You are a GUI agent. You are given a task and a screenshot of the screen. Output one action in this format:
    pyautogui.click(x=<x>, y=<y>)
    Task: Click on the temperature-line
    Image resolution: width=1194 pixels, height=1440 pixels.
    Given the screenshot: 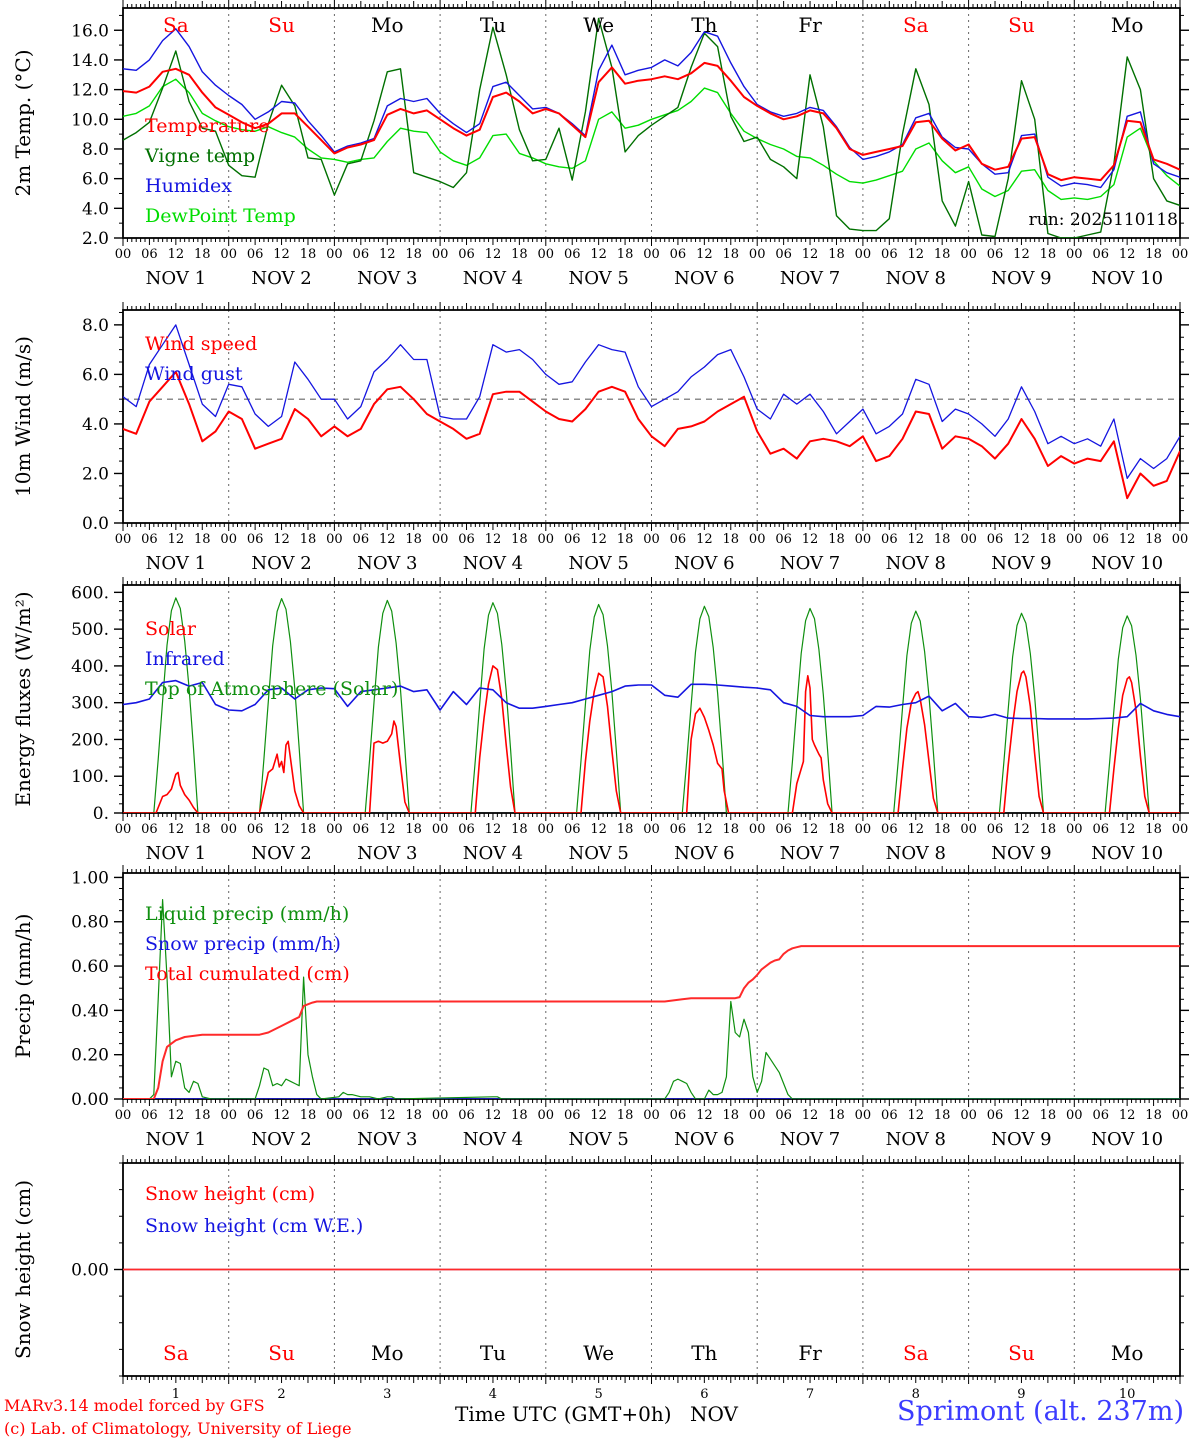 What is the action you would take?
    pyautogui.click(x=651, y=121)
    